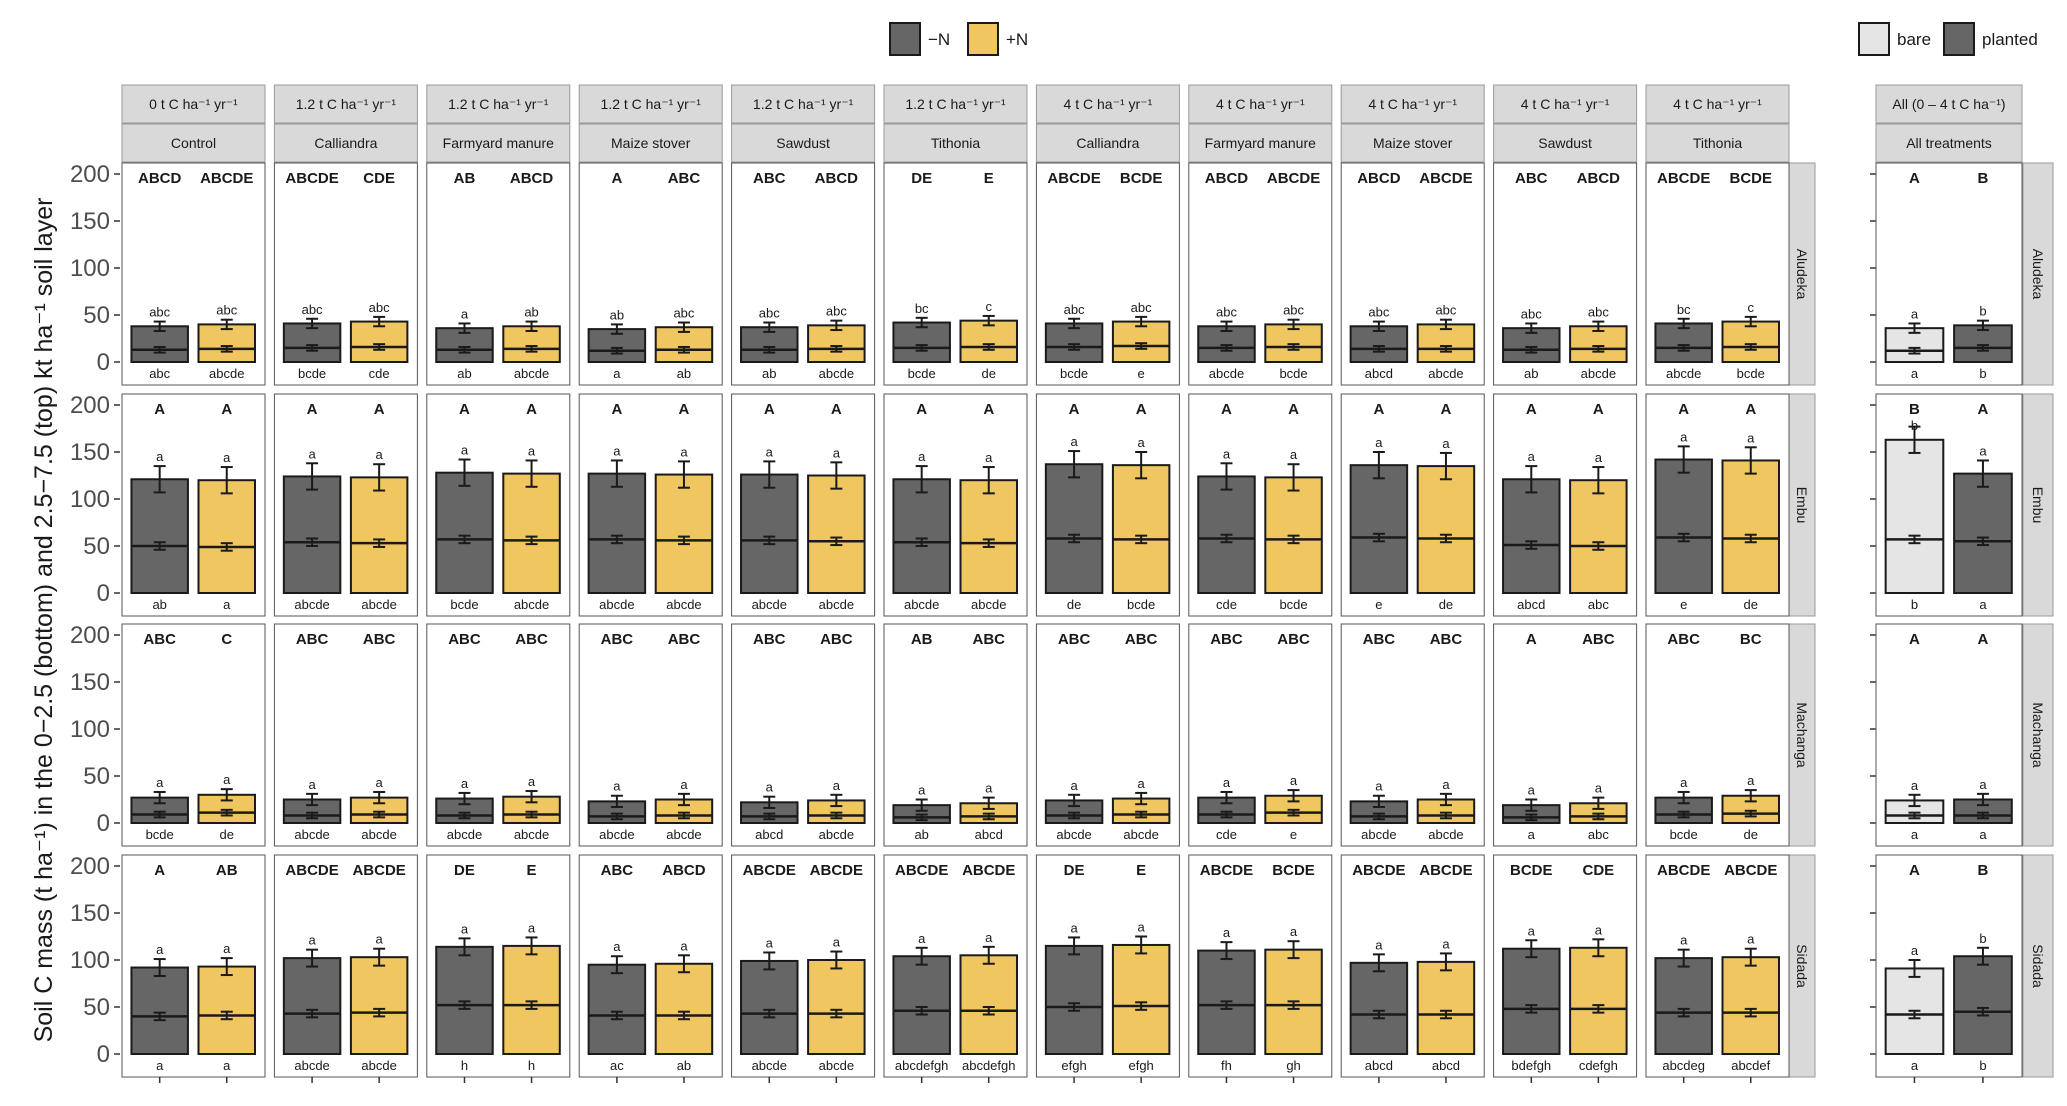 This screenshot has width=2067, height=1106. I want to click on panel: ABCD abc abc ABCDE abc abcde, so click(193, 274).